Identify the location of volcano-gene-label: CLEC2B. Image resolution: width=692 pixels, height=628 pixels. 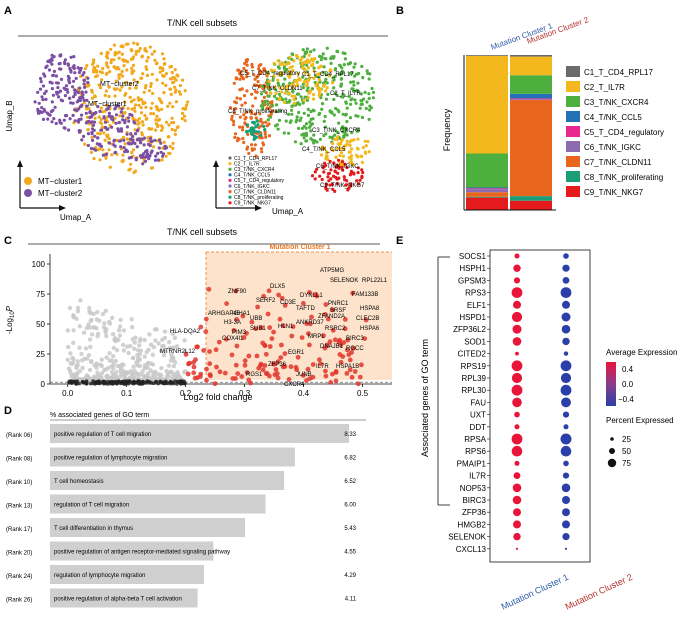
(367, 319).